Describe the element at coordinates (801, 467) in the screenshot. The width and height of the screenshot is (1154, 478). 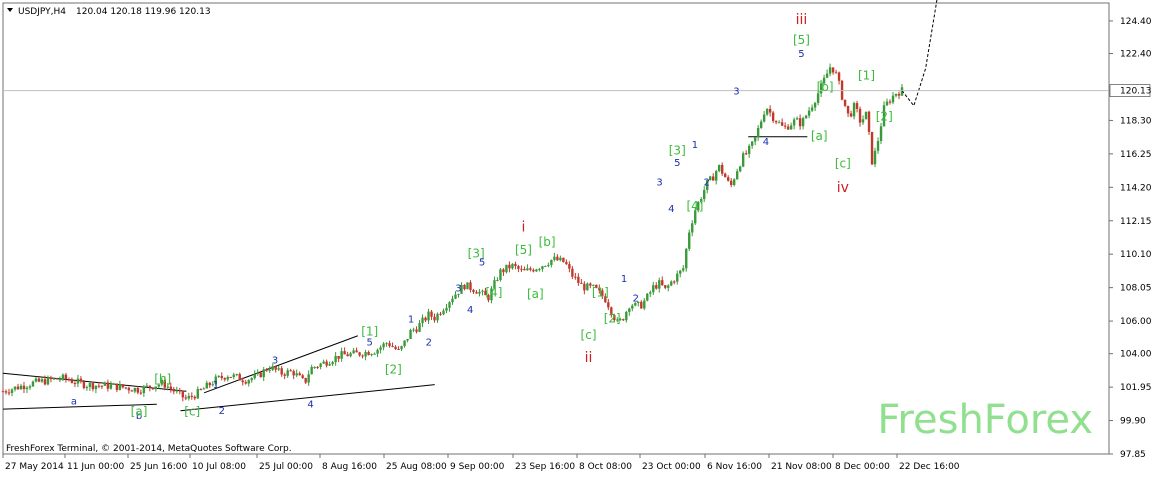
I see `x-tick-label: 21 Nov 08:00` at that location.